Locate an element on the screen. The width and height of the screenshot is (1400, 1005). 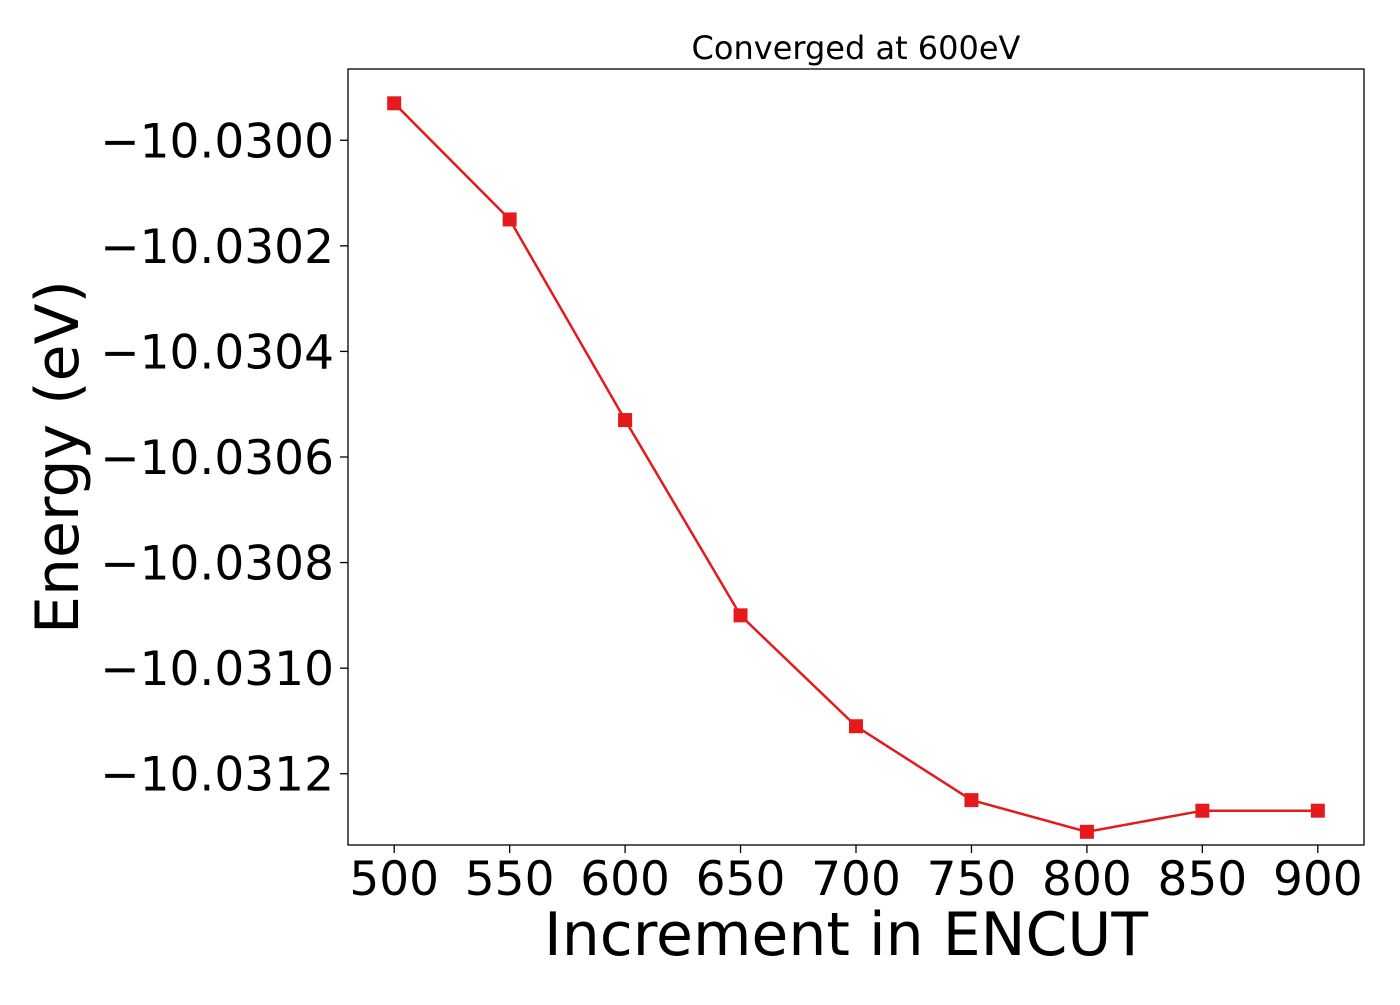
y-tick-label: −10.0302 is located at coordinates (217, 247).